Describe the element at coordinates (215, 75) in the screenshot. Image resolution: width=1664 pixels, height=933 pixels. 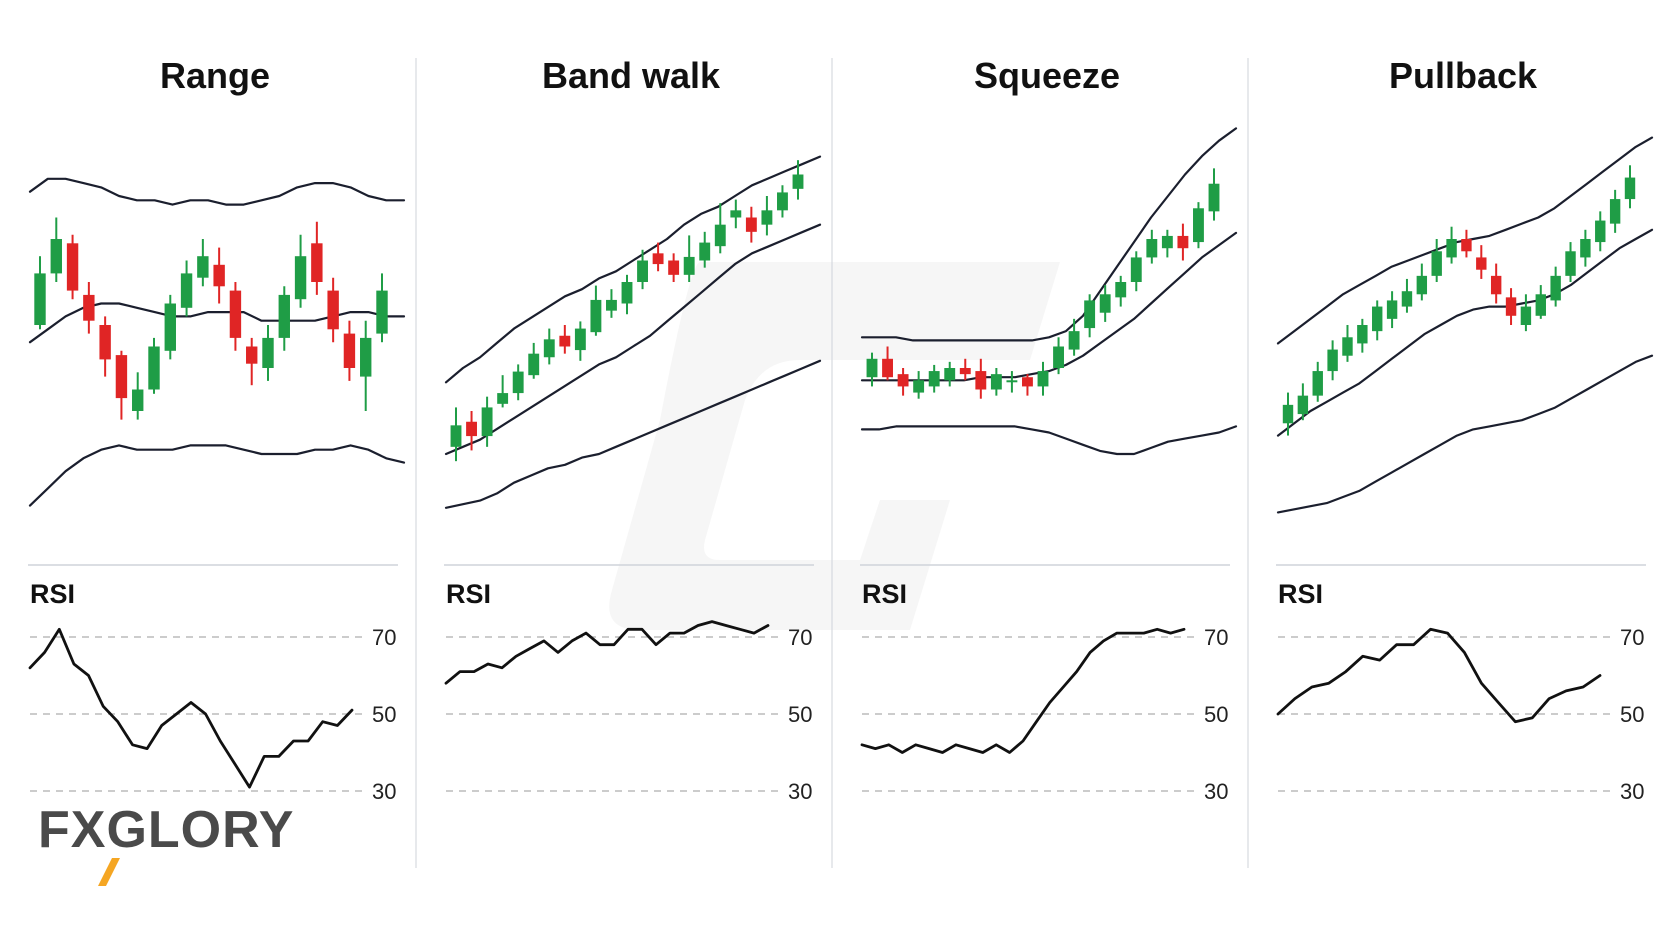
I see `panel-title: Range` at that location.